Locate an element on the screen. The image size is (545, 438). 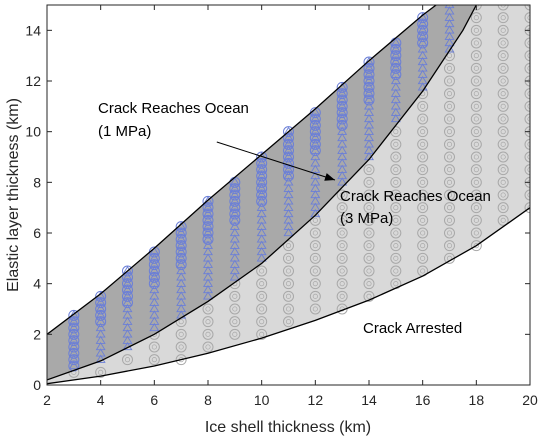
y-tick-label: 6 is located at coordinates (37, 233).